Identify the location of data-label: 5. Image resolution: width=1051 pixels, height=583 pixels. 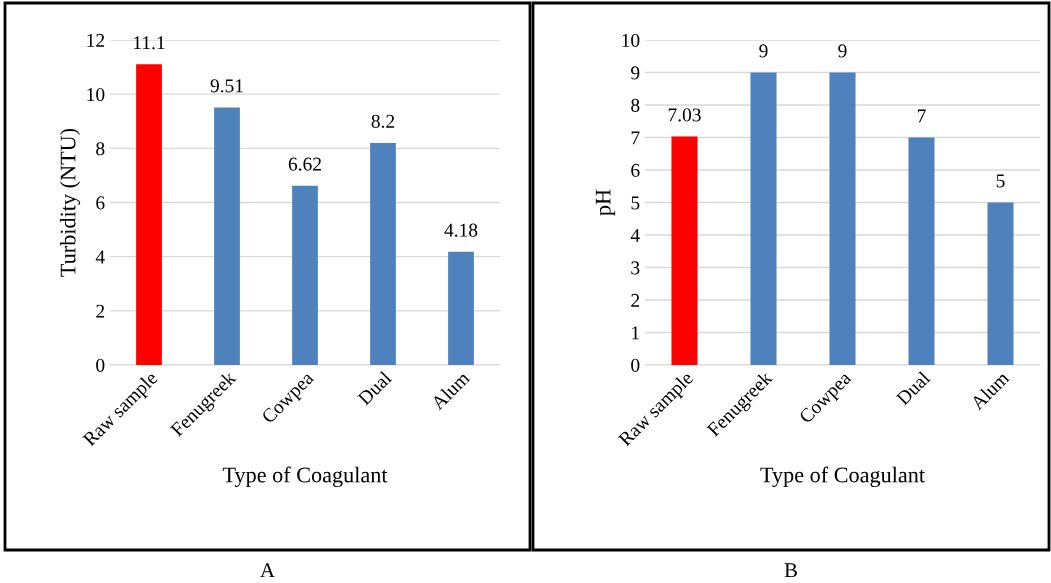
(1000, 181).